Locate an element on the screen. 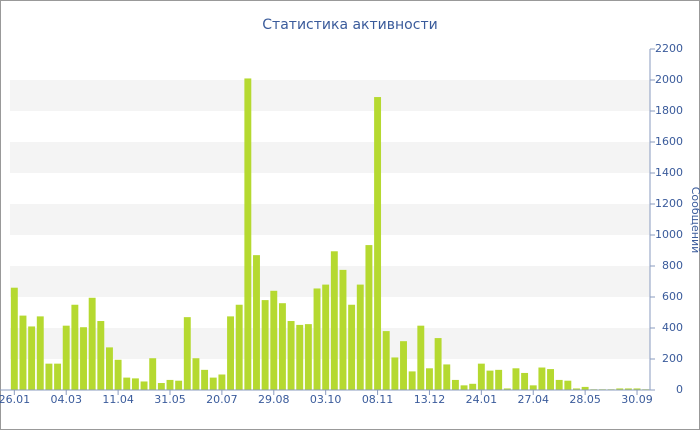  y-tick-label: 2200 is located at coordinates (669, 48).